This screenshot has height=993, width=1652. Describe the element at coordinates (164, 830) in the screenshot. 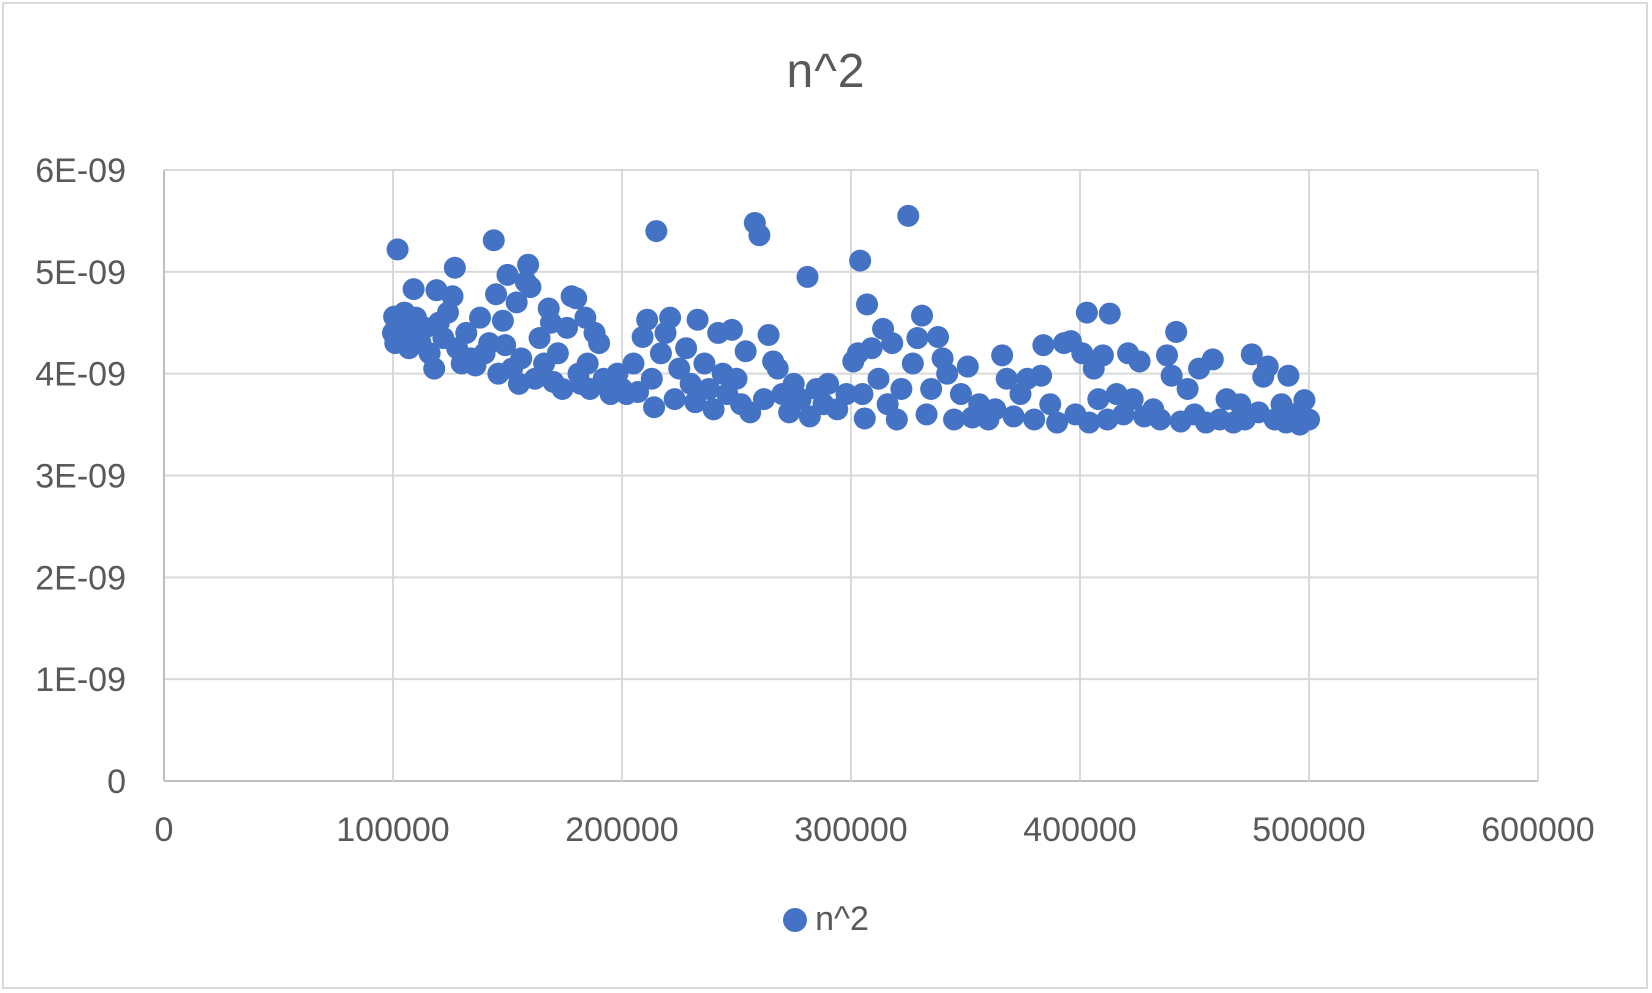

I see `x-tick-label: 0` at that location.